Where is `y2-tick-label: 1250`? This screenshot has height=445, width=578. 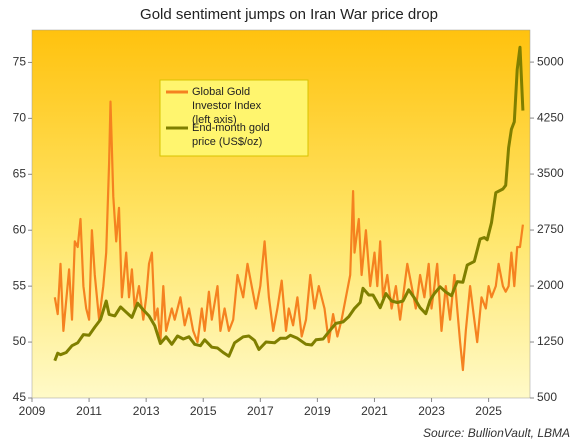 y2-tick-label: 1250 is located at coordinates (550, 341).